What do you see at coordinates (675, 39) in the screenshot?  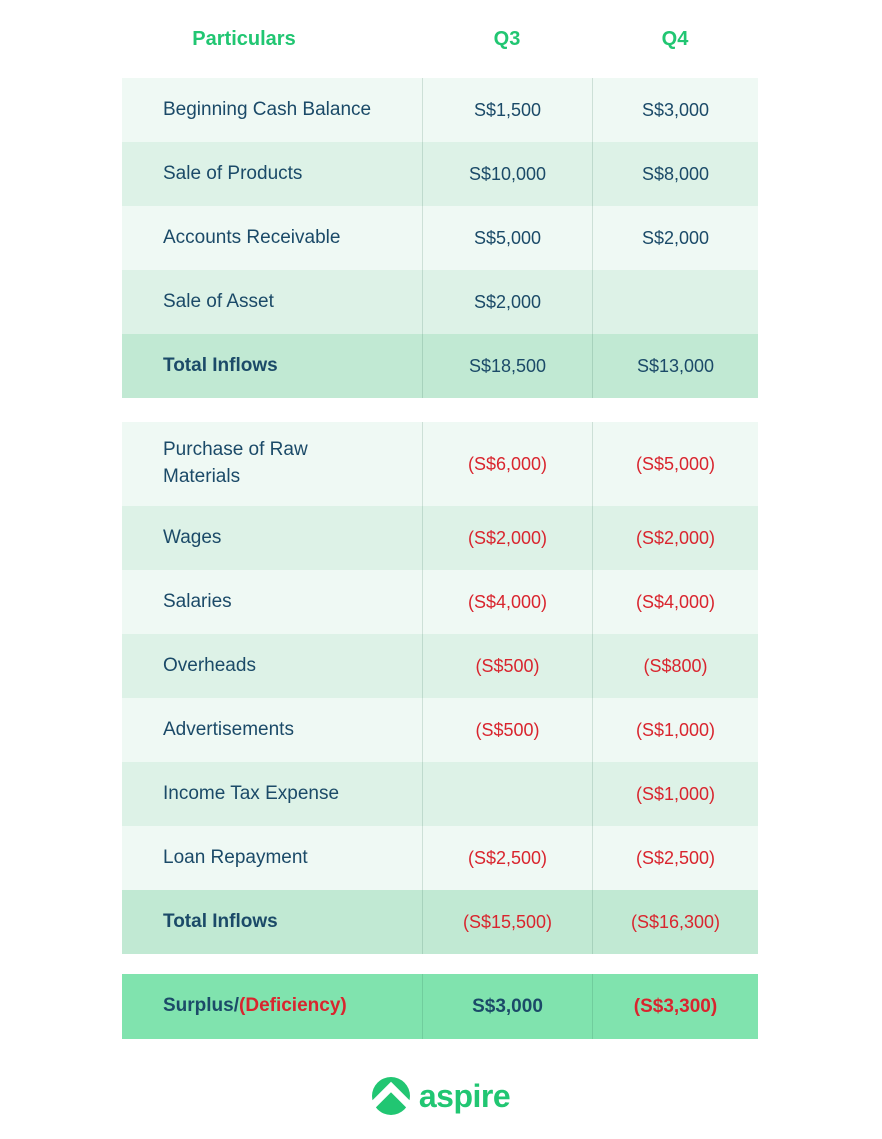 I see `header-q4: Q4` at bounding box center [675, 39].